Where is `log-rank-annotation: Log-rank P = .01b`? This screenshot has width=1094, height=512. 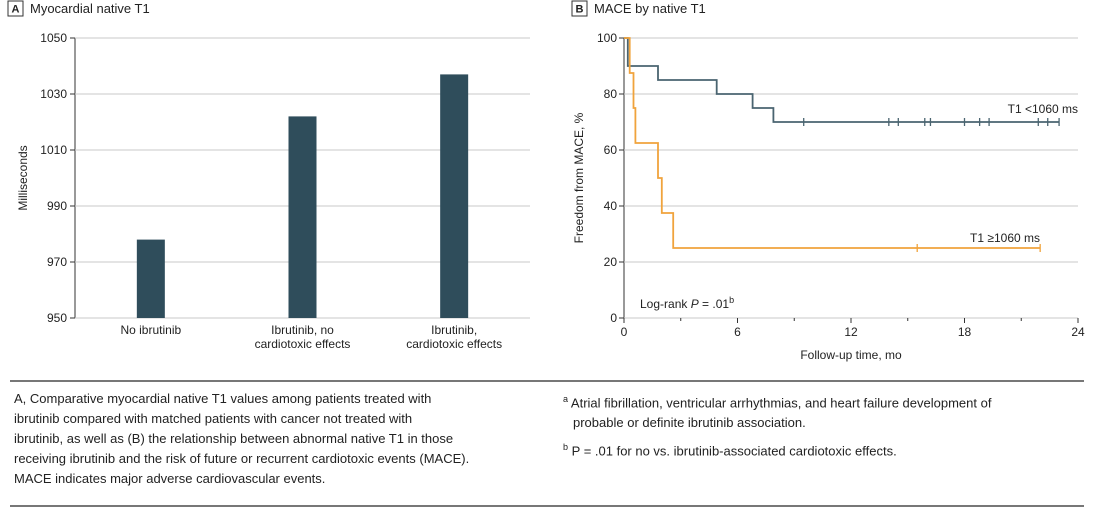
log-rank-annotation: Log-rank P = .01b is located at coordinates (687, 303).